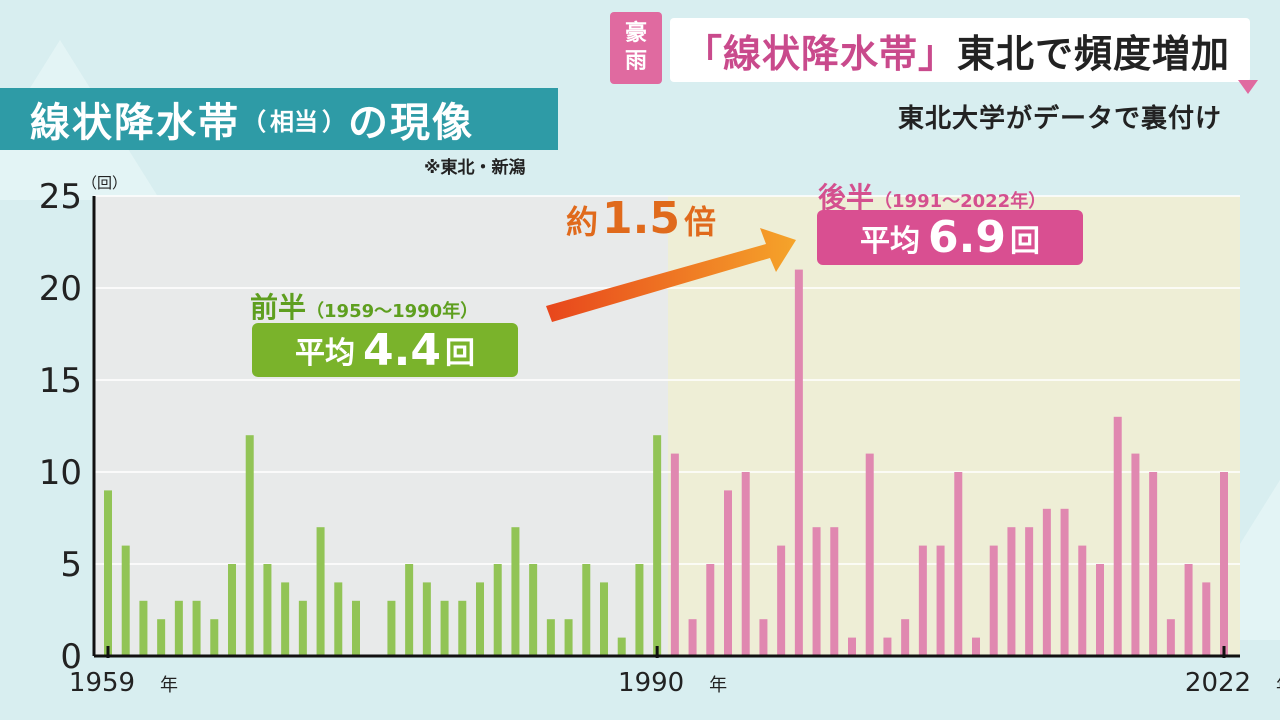  What do you see at coordinates (135, 123) in the screenshot?
I see `title-main: 線状降水帯` at bounding box center [135, 123].